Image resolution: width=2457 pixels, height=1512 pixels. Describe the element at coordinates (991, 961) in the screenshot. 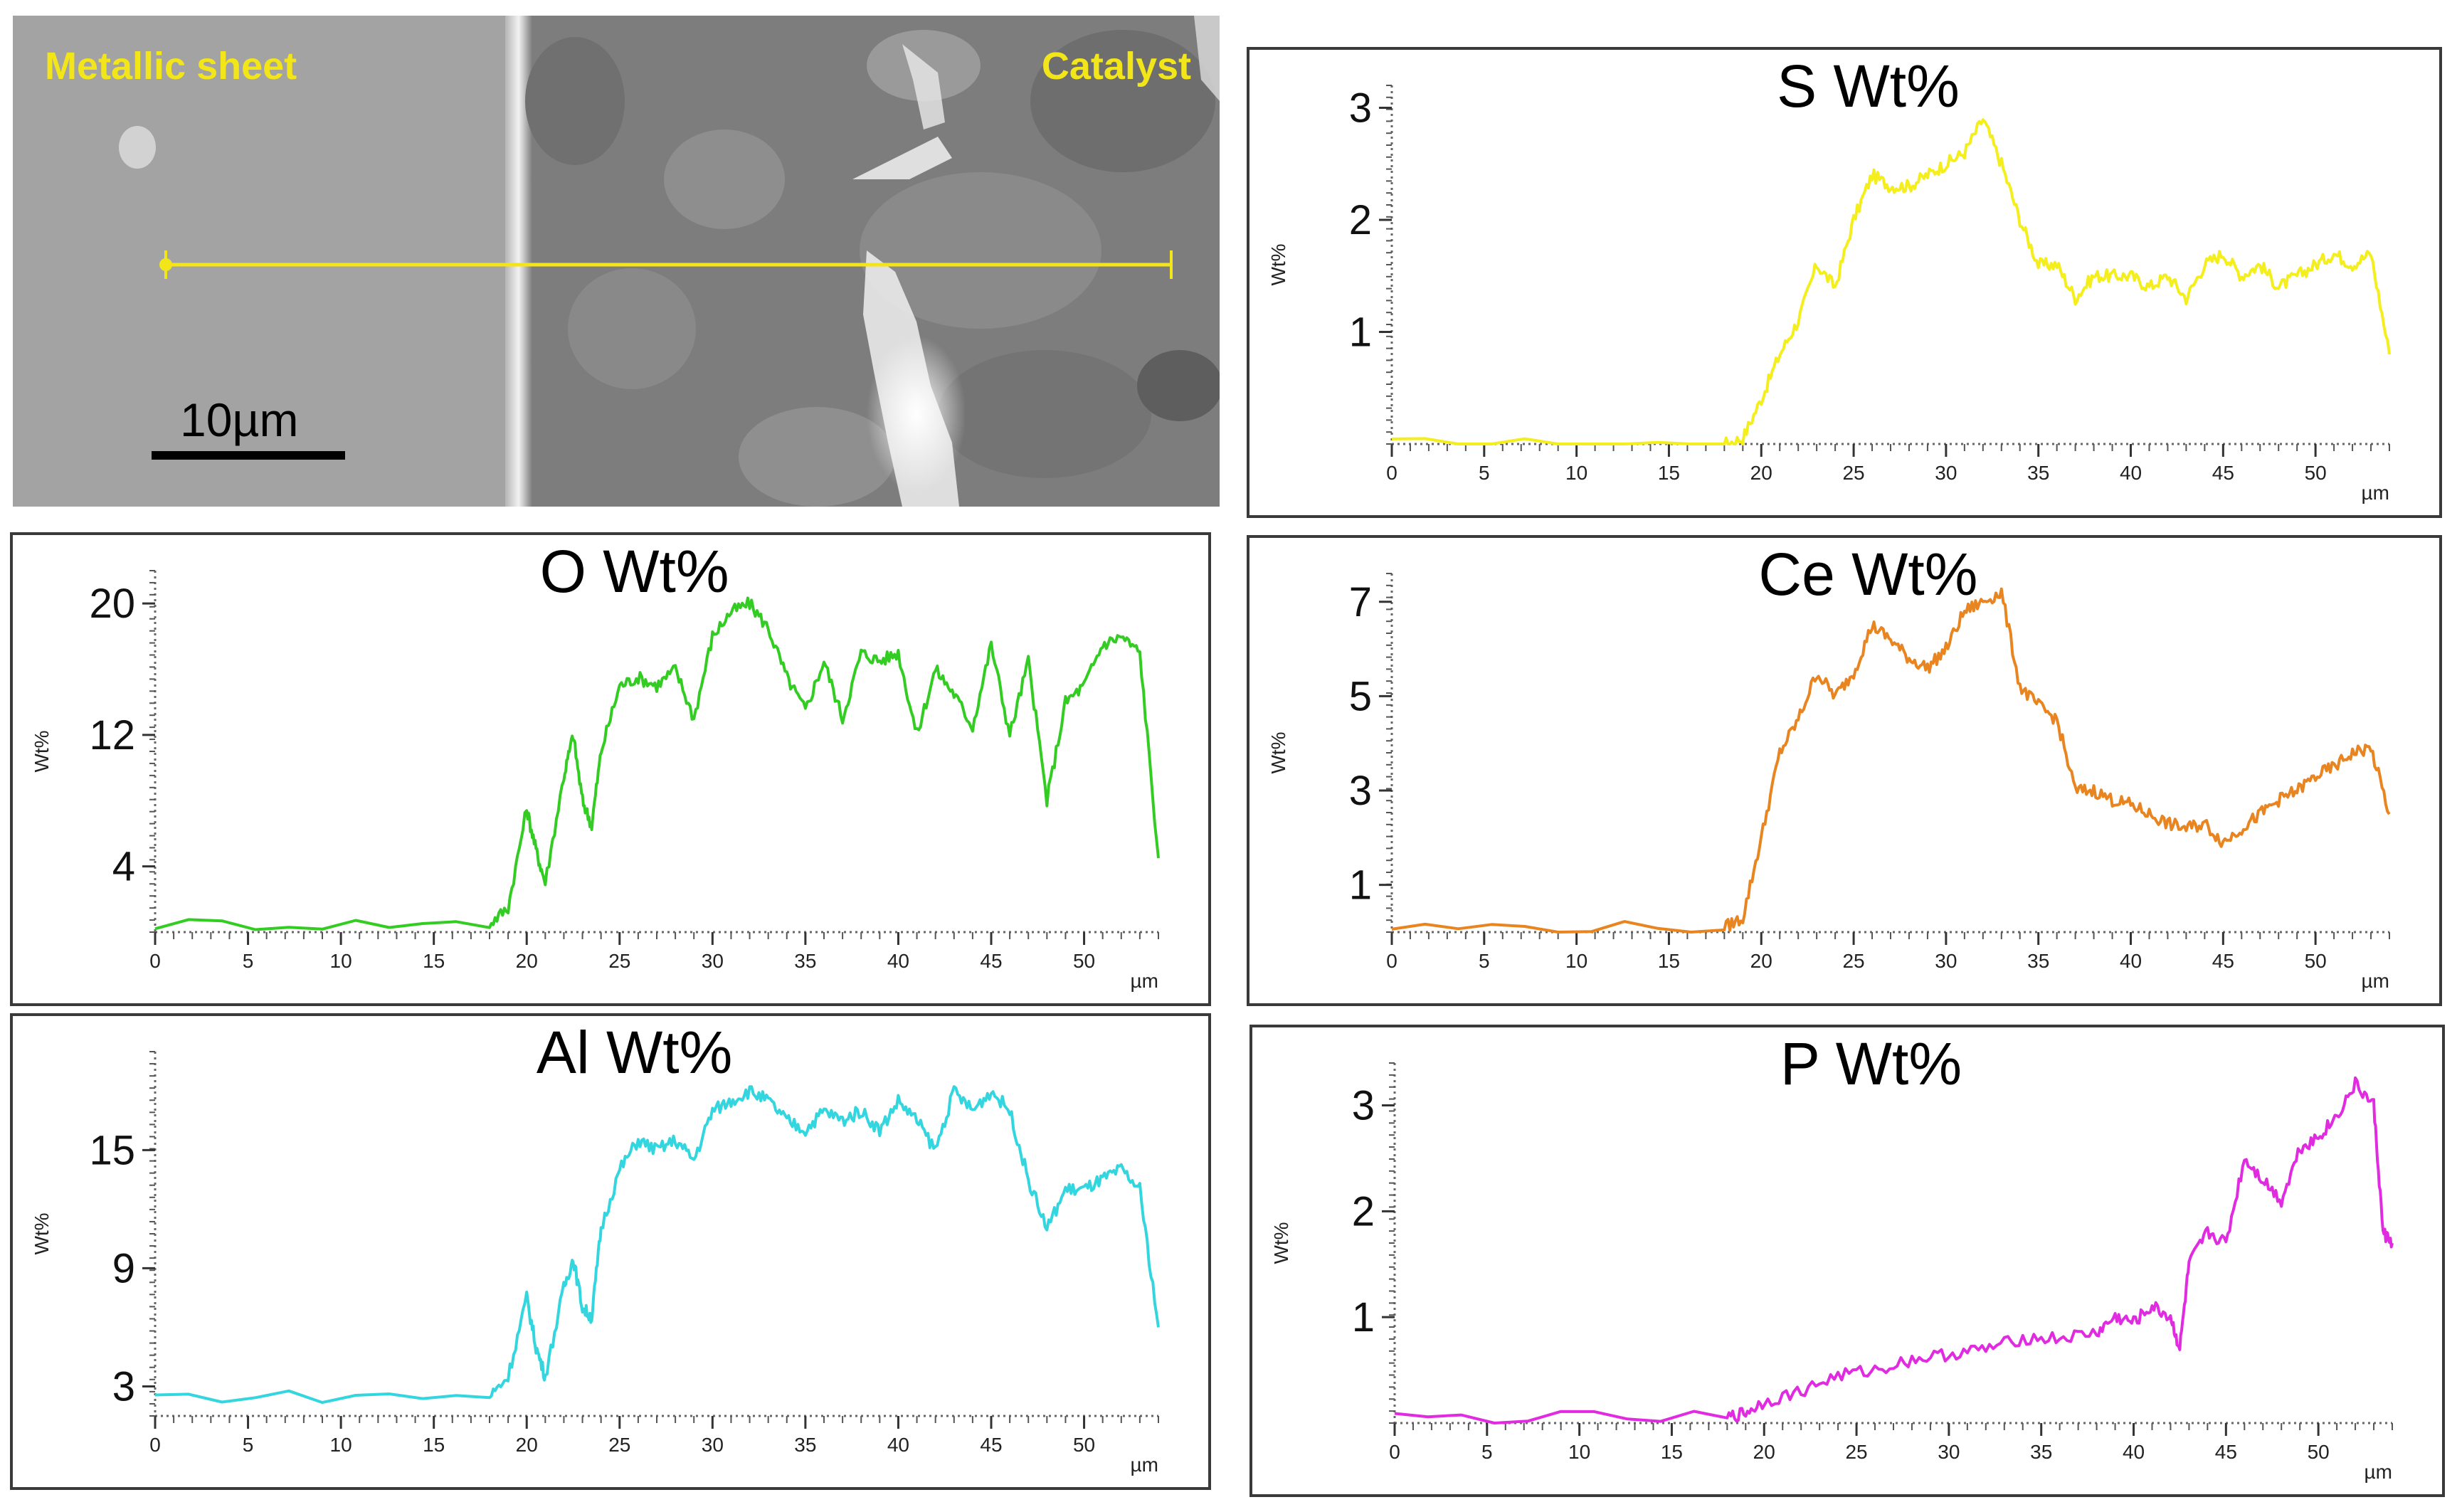

I see `o-x-tick-label: 45` at that location.